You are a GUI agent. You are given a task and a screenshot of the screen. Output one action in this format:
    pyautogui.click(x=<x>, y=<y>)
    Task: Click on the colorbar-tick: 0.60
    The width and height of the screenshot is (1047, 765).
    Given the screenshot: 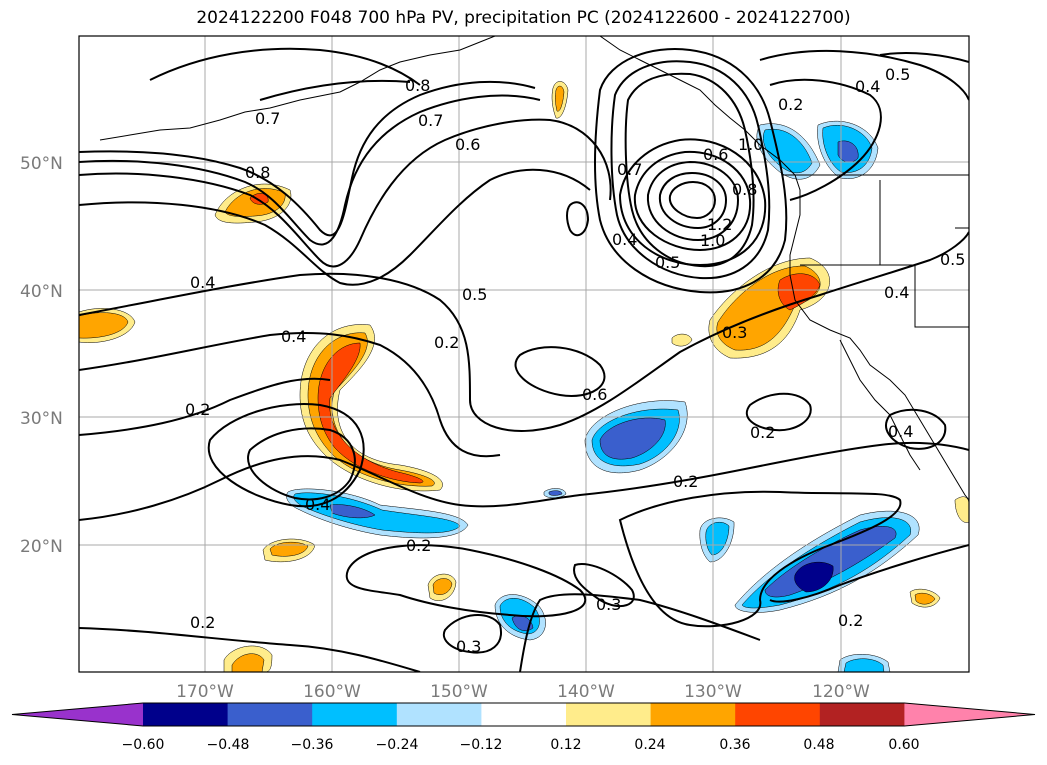 What is the action you would take?
    pyautogui.click(x=903, y=745)
    